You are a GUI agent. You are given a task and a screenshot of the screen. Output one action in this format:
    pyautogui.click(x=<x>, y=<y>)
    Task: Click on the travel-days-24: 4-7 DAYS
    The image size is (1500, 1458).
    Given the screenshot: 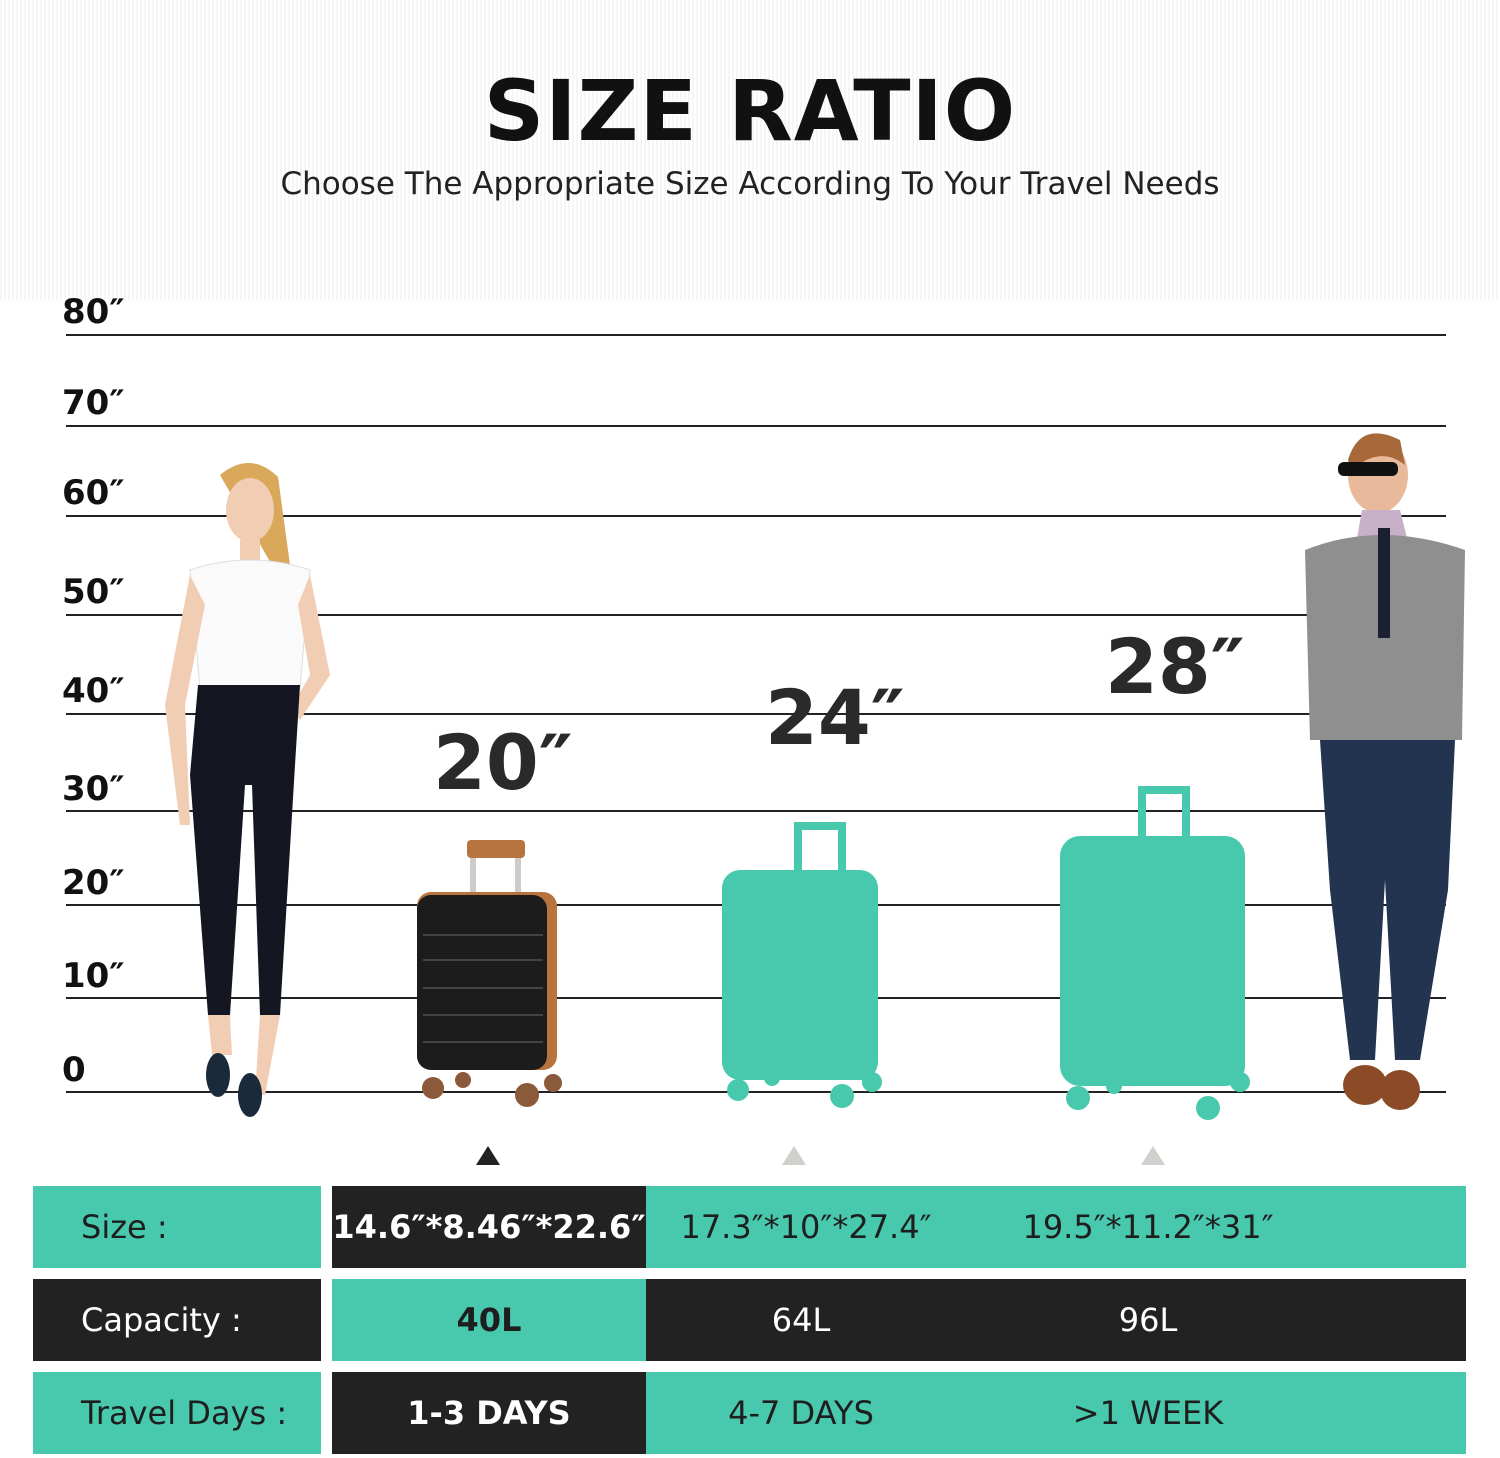 What is the action you would take?
    pyautogui.click(x=801, y=1413)
    